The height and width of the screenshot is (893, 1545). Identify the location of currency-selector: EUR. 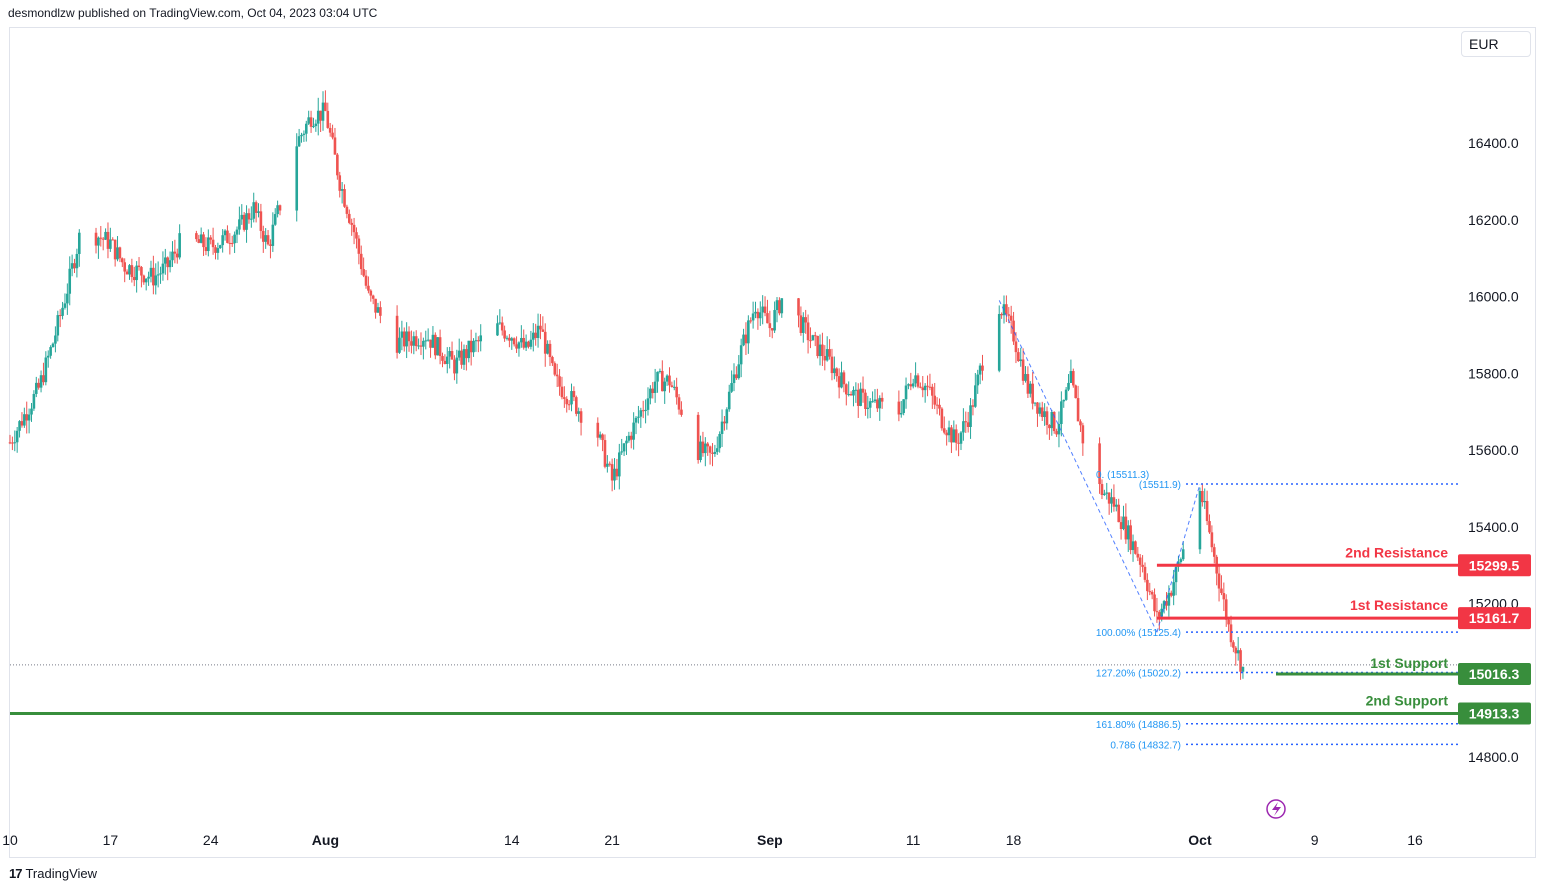
(1496, 44).